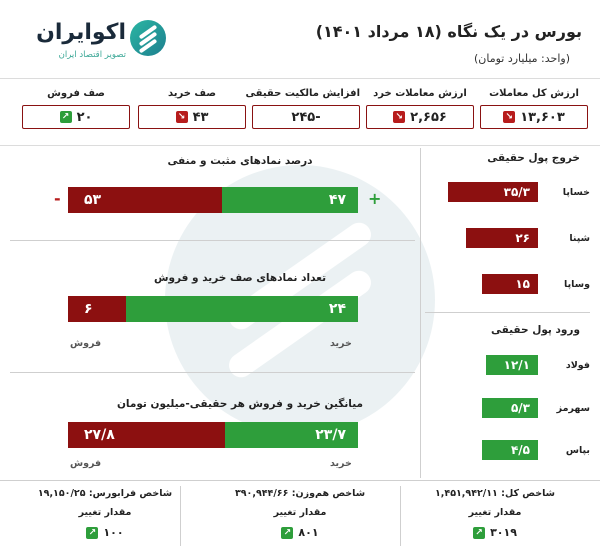 This screenshot has width=600, height=553. I want to click on stat-label: افزایش مالکیت حقیقی, so click(302, 93).